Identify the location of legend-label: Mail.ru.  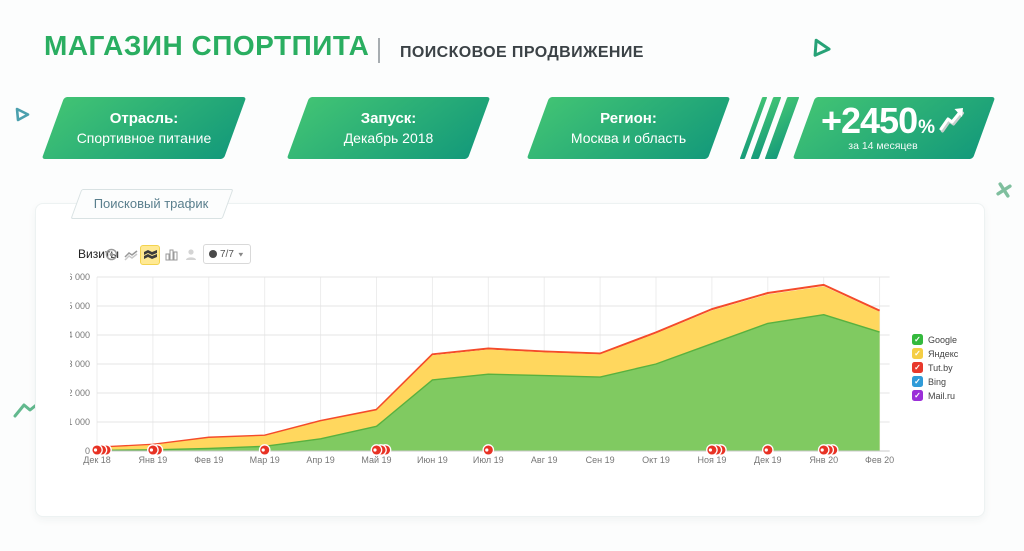
(942, 395).